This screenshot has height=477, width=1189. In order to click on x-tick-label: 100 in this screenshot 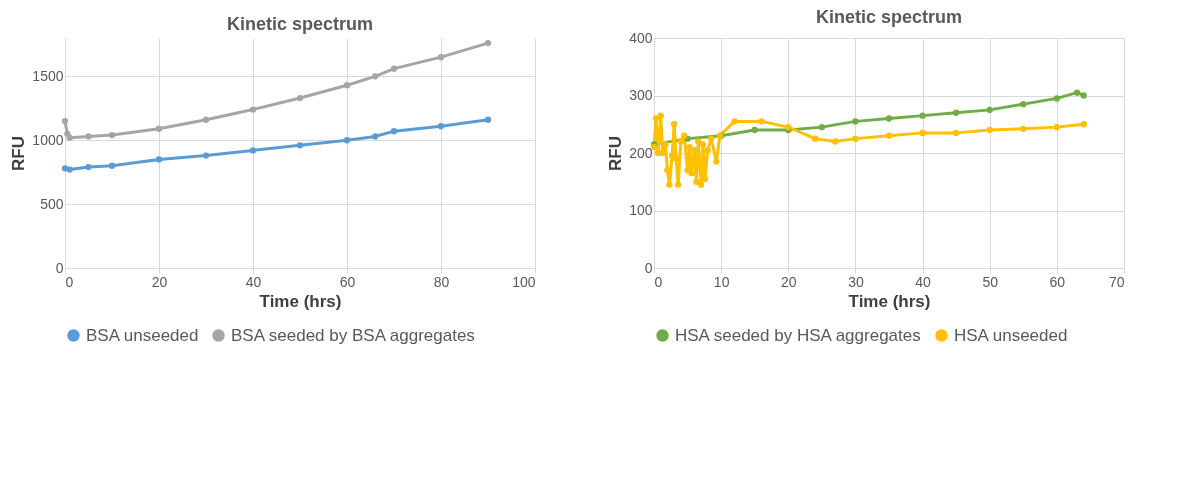, I will do `click(524, 281)`.